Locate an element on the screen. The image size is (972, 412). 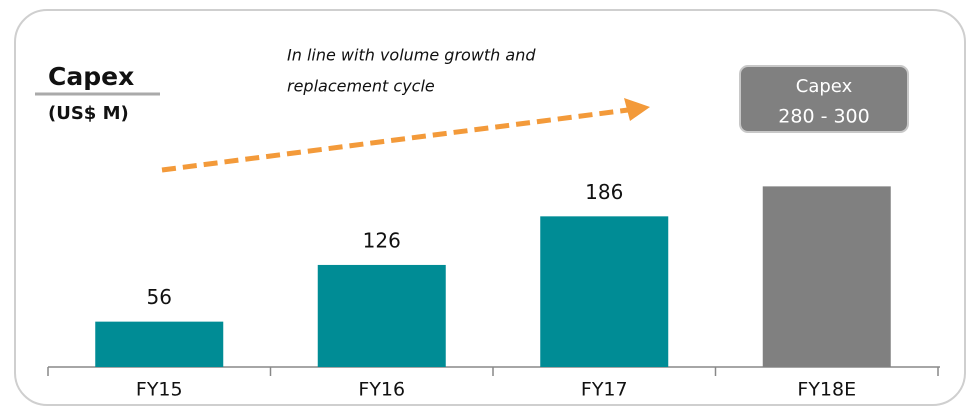
callout-text: 280 - 300 is located at coordinates (823, 117).